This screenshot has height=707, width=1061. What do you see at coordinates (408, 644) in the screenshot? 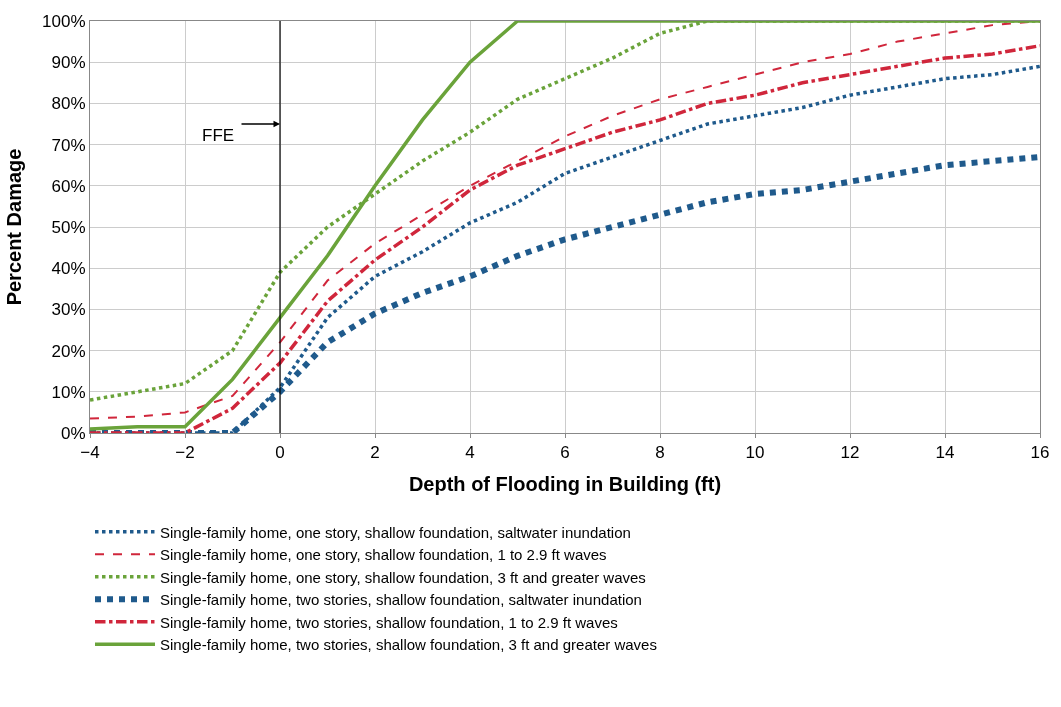
I see `legend-label: Single-family home, two stories, shallow foundation, 3 ft and greater waves` at bounding box center [408, 644].